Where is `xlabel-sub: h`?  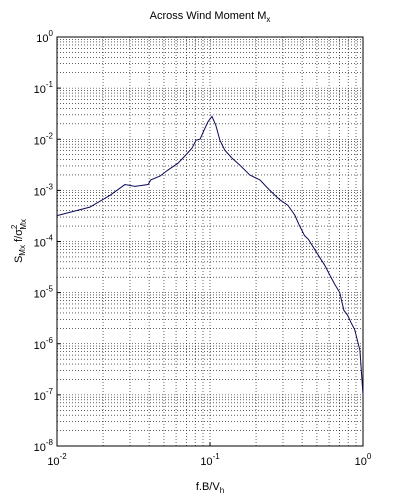
xlabel-sub: h is located at coordinates (222, 490).